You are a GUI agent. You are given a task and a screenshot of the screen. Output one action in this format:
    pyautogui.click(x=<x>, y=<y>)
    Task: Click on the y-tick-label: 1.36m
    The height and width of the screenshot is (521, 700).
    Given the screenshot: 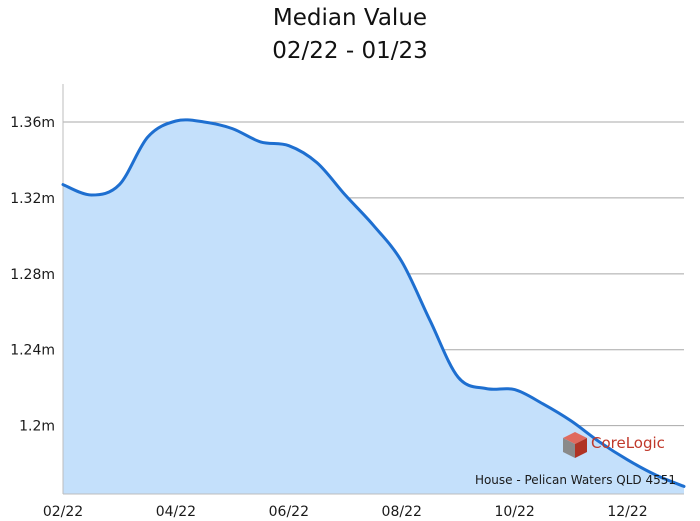 What is the action you would take?
    pyautogui.click(x=32, y=123)
    